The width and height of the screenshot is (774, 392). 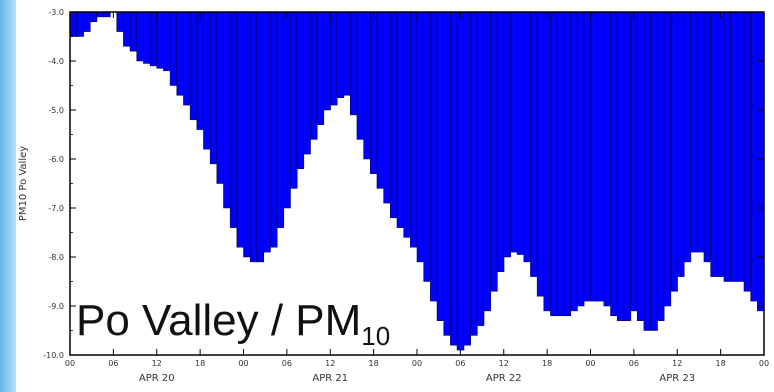 I want to click on overlay-title-subscript: 10, so click(x=376, y=336).